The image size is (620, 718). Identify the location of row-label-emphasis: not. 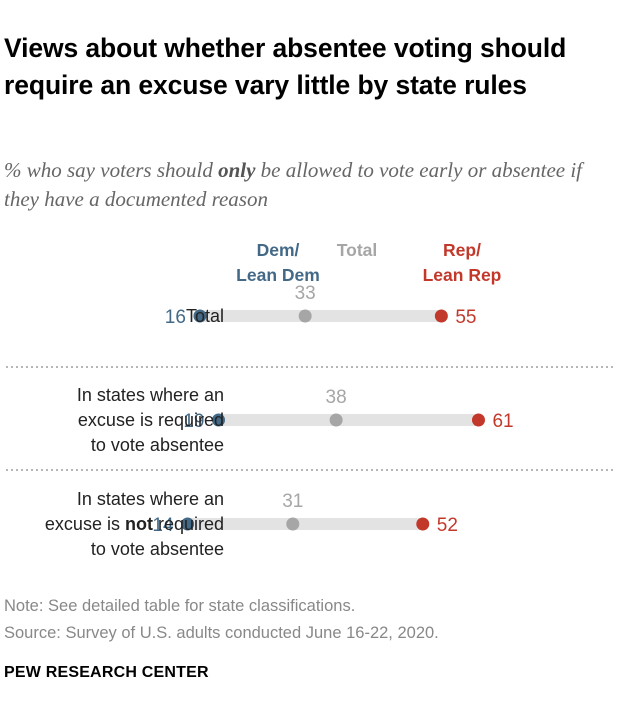
(139, 524).